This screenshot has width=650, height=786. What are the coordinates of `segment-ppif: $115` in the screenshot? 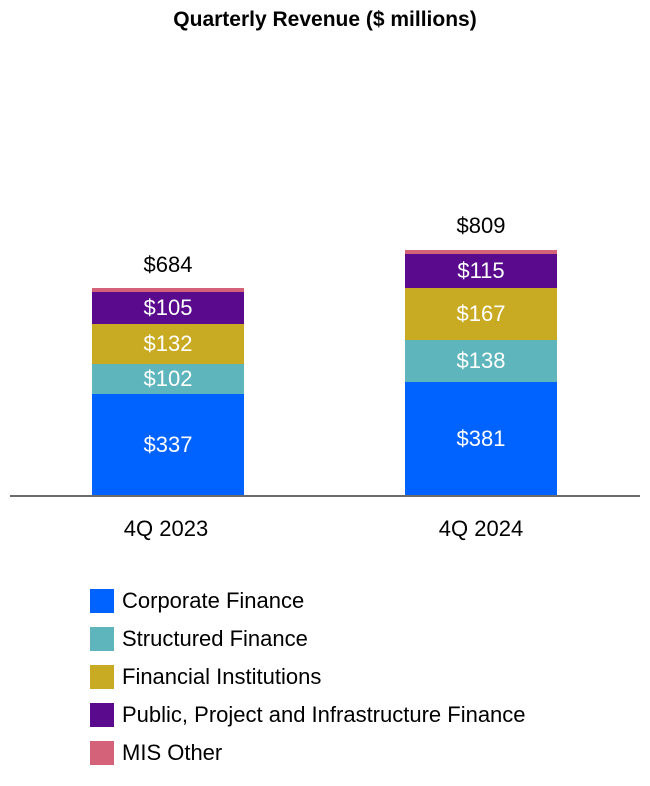 It's located at (481, 271).